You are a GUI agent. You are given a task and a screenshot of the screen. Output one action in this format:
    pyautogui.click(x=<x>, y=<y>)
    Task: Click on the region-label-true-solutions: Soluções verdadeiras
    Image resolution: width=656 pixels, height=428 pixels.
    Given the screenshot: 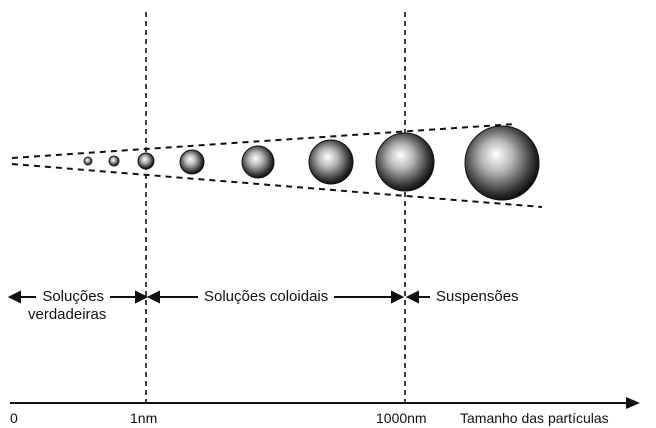 What is the action you would take?
    pyautogui.click(x=69, y=306)
    